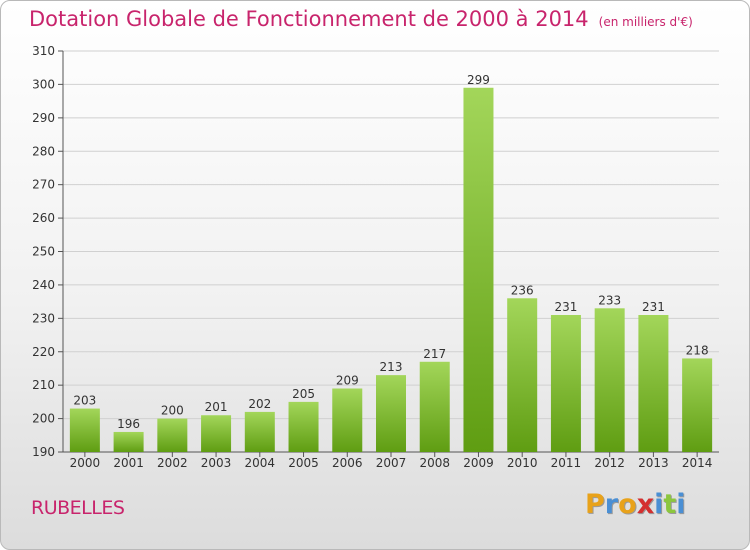 This screenshot has height=550, width=750. I want to click on logo-letter: o, so click(627, 504).